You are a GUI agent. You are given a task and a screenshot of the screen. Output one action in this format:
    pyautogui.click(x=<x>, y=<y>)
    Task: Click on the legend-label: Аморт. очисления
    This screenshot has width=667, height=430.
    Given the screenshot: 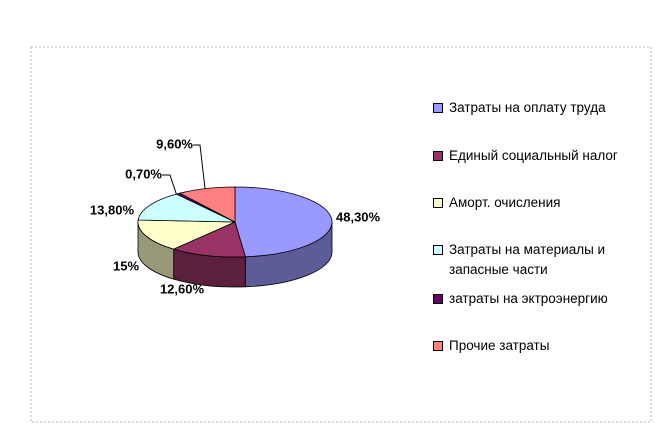 What is the action you would take?
    pyautogui.click(x=505, y=202)
    